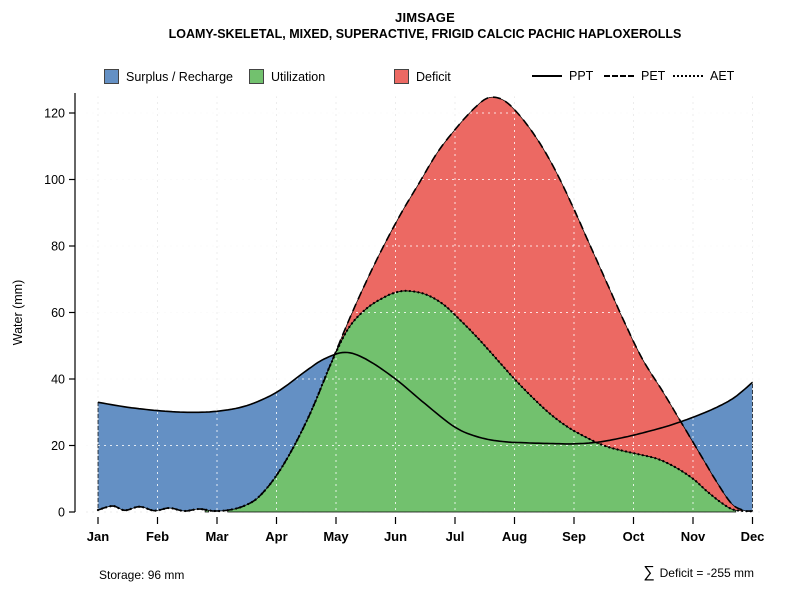 The width and height of the screenshot is (800, 600). What do you see at coordinates (142, 575) in the screenshot?
I see `storage-note: Storage: 96 mm` at bounding box center [142, 575].